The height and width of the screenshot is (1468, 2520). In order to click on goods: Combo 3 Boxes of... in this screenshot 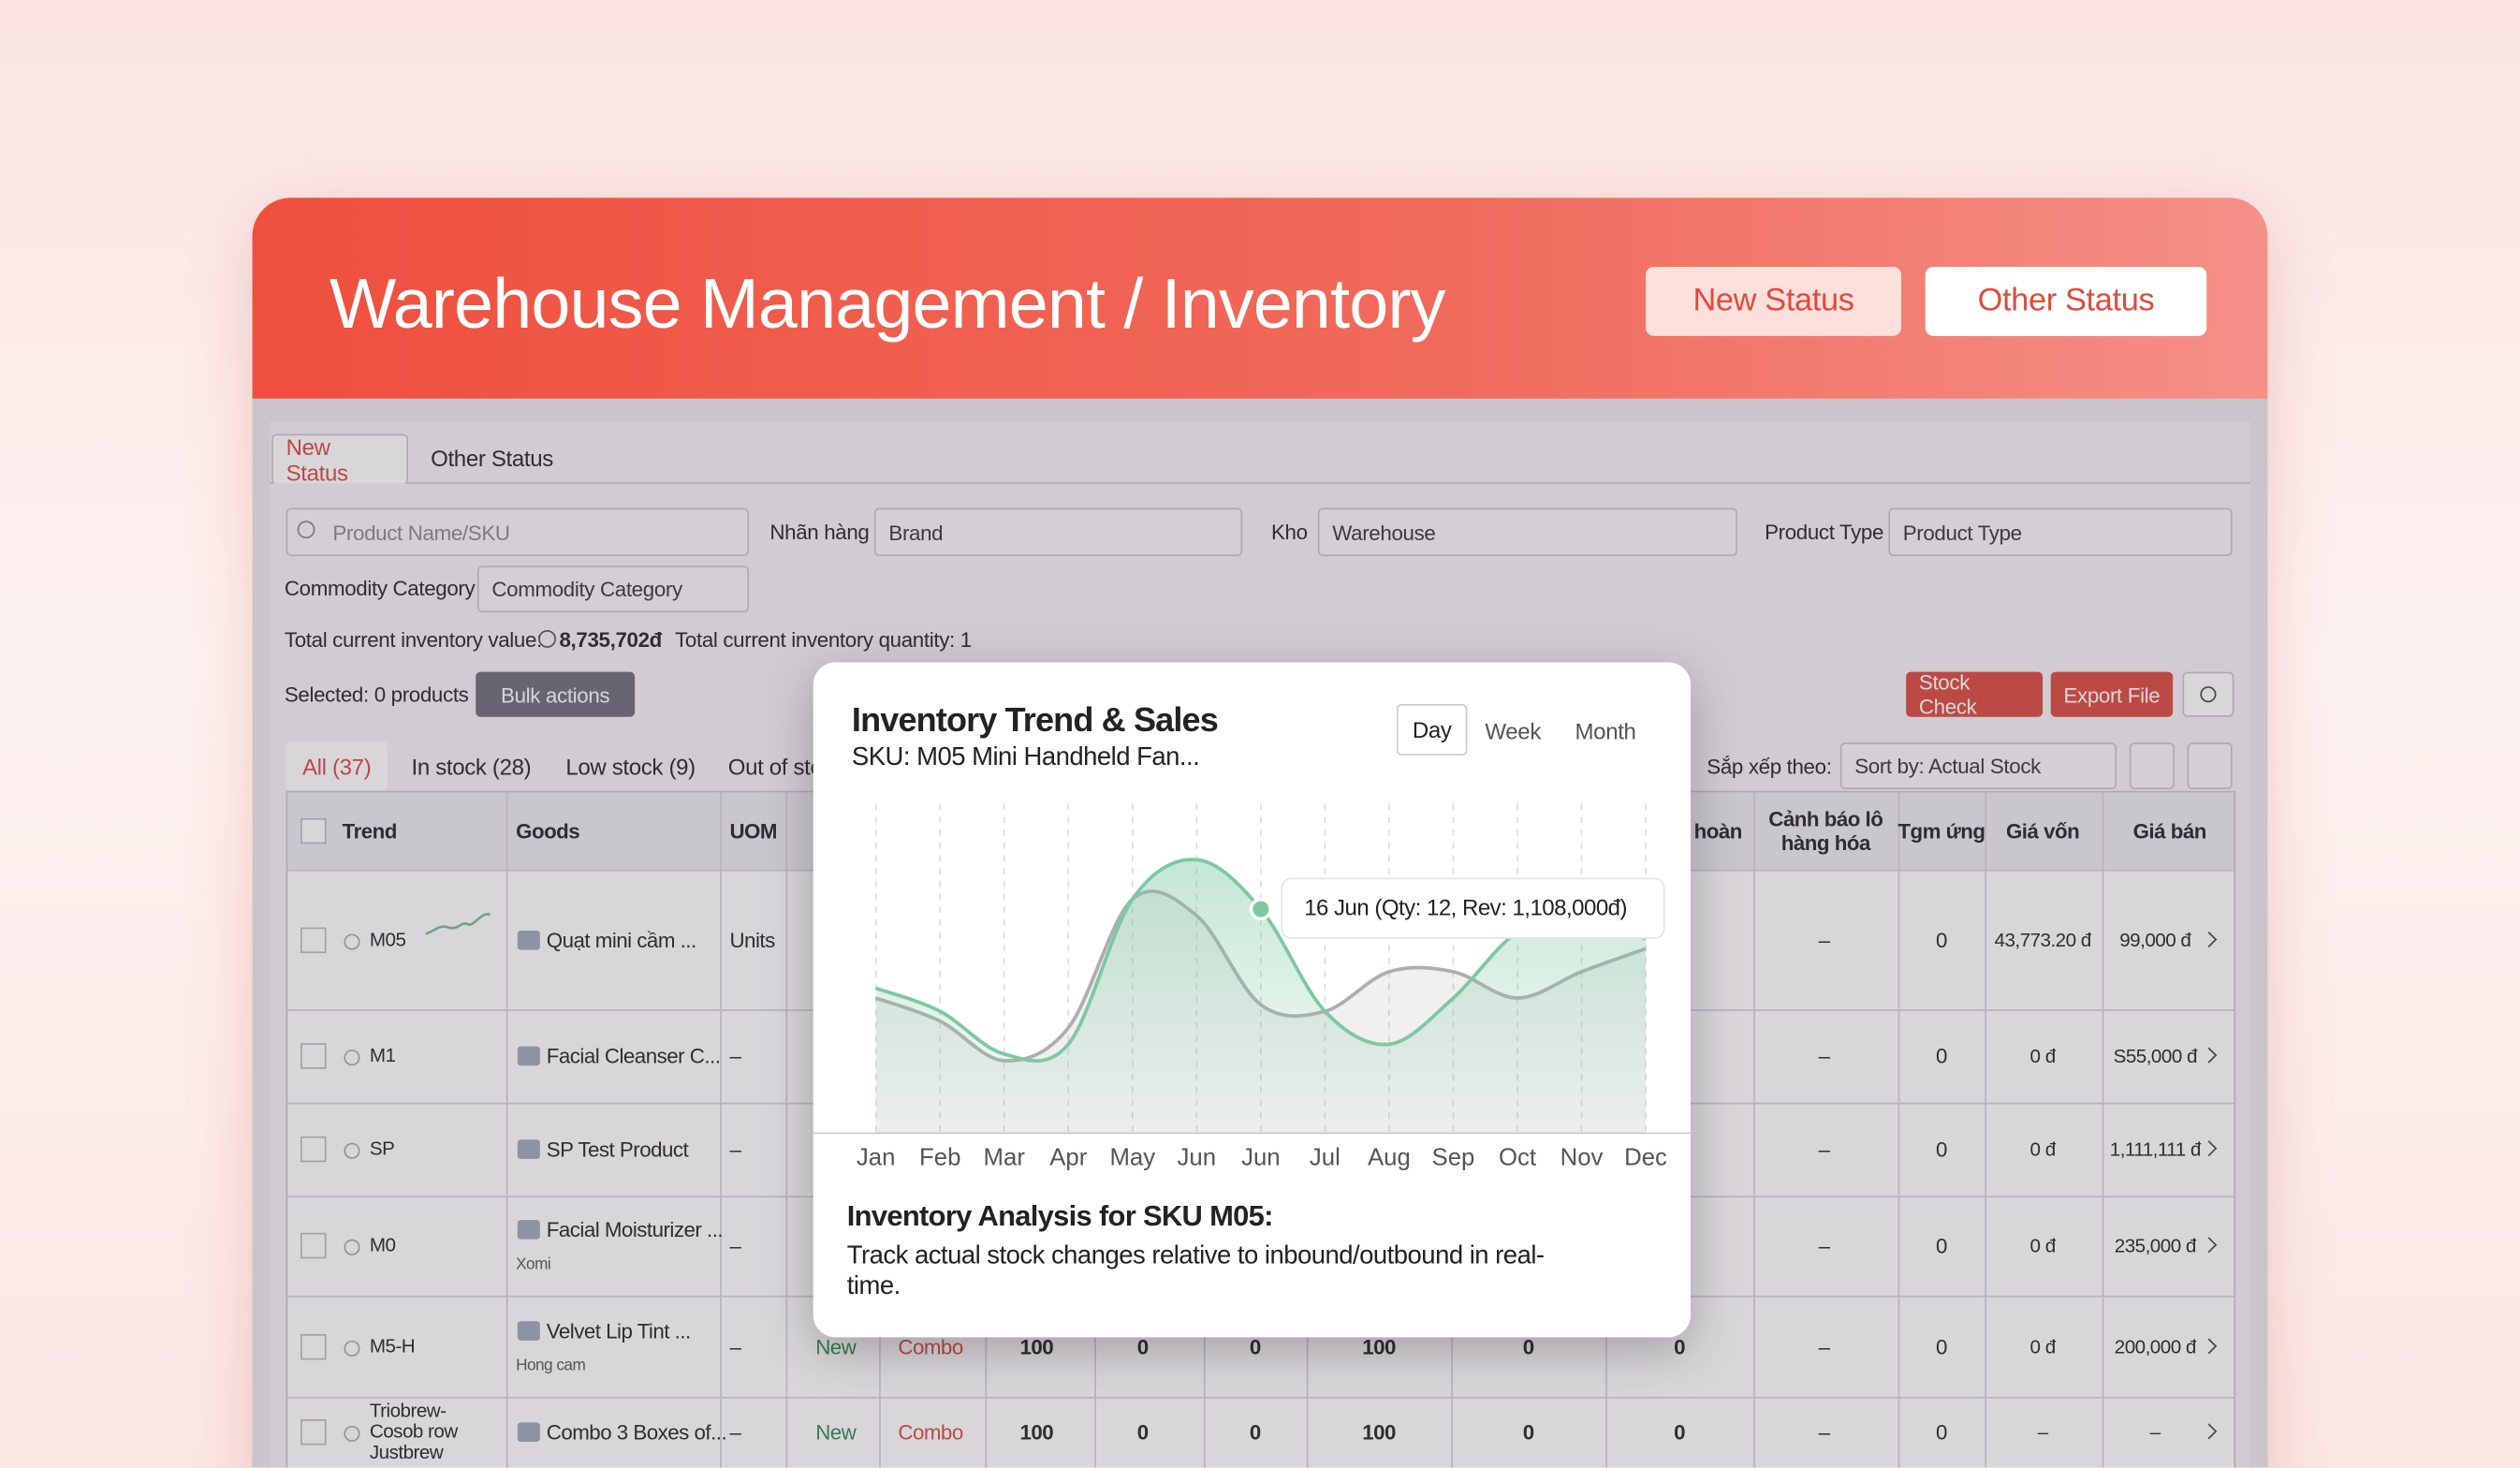, I will do `click(636, 1432)`.